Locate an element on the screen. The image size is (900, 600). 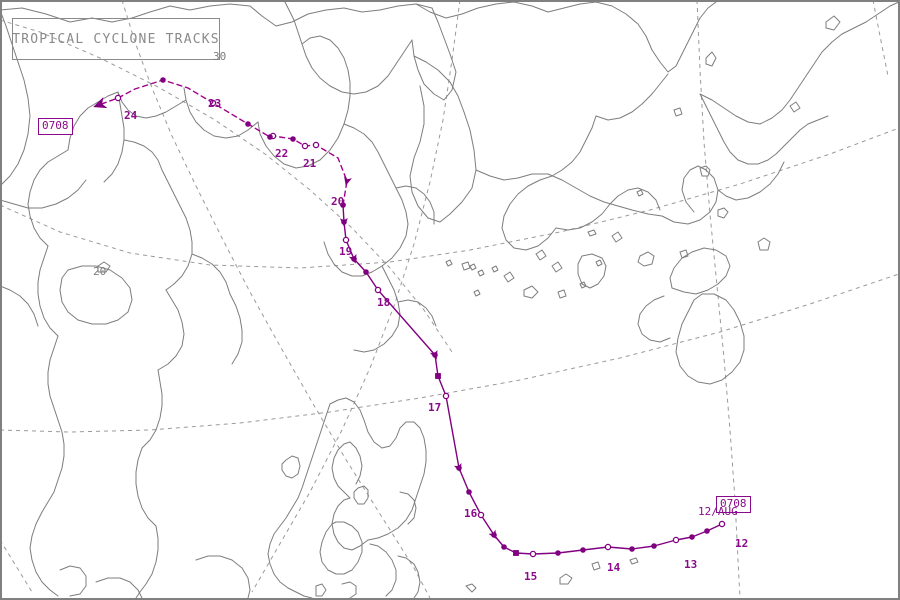
gridline-label: 30 is located at coordinates (220, 56).